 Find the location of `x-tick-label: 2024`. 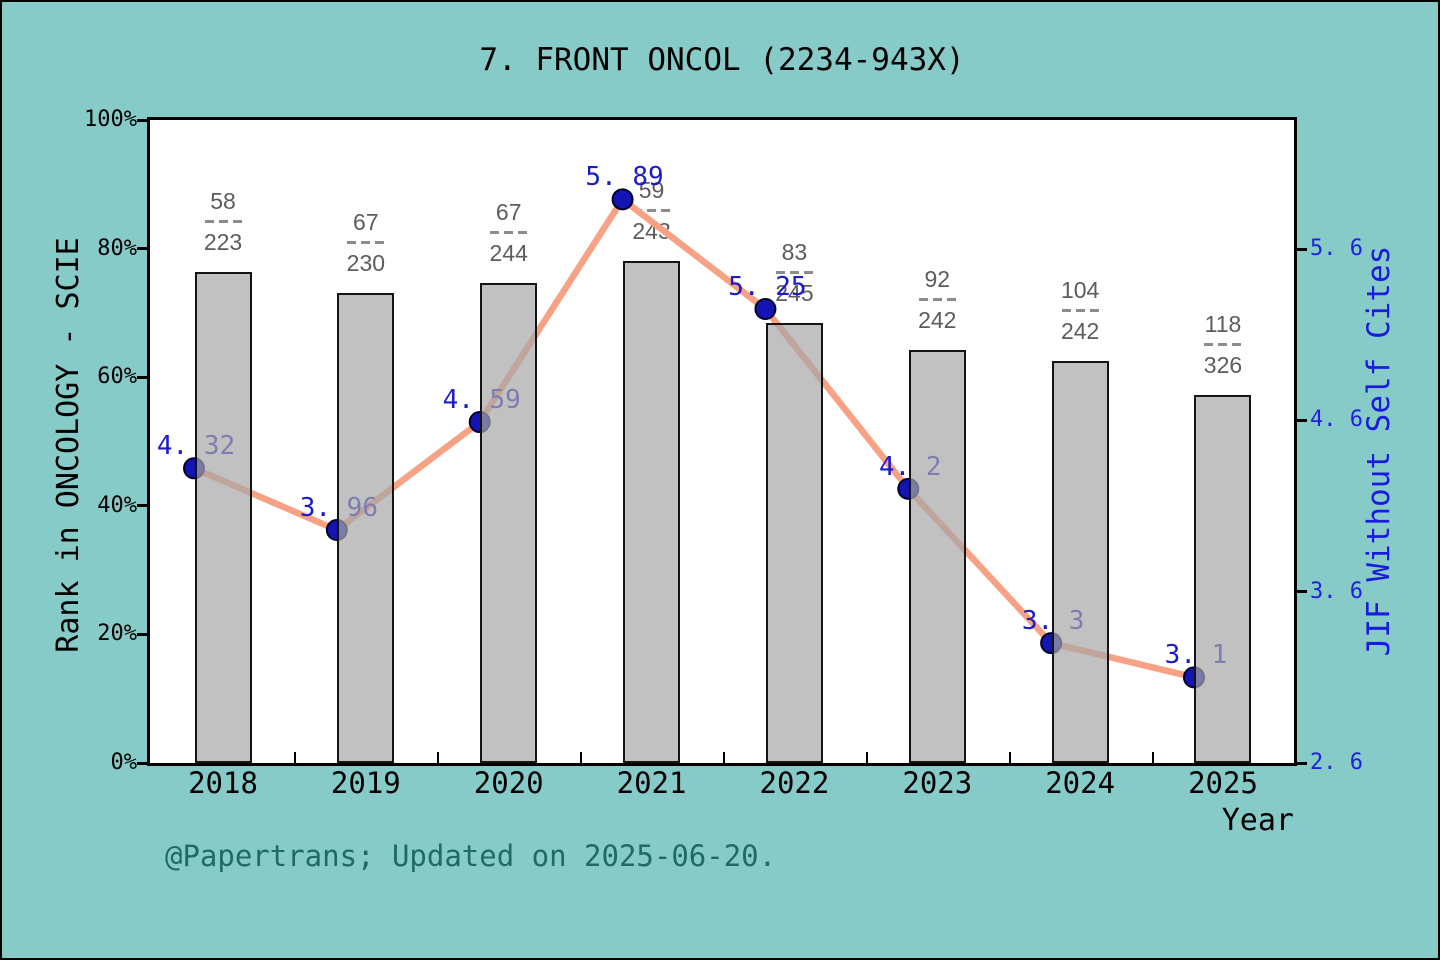

x-tick-label: 2024 is located at coordinates (1080, 783).